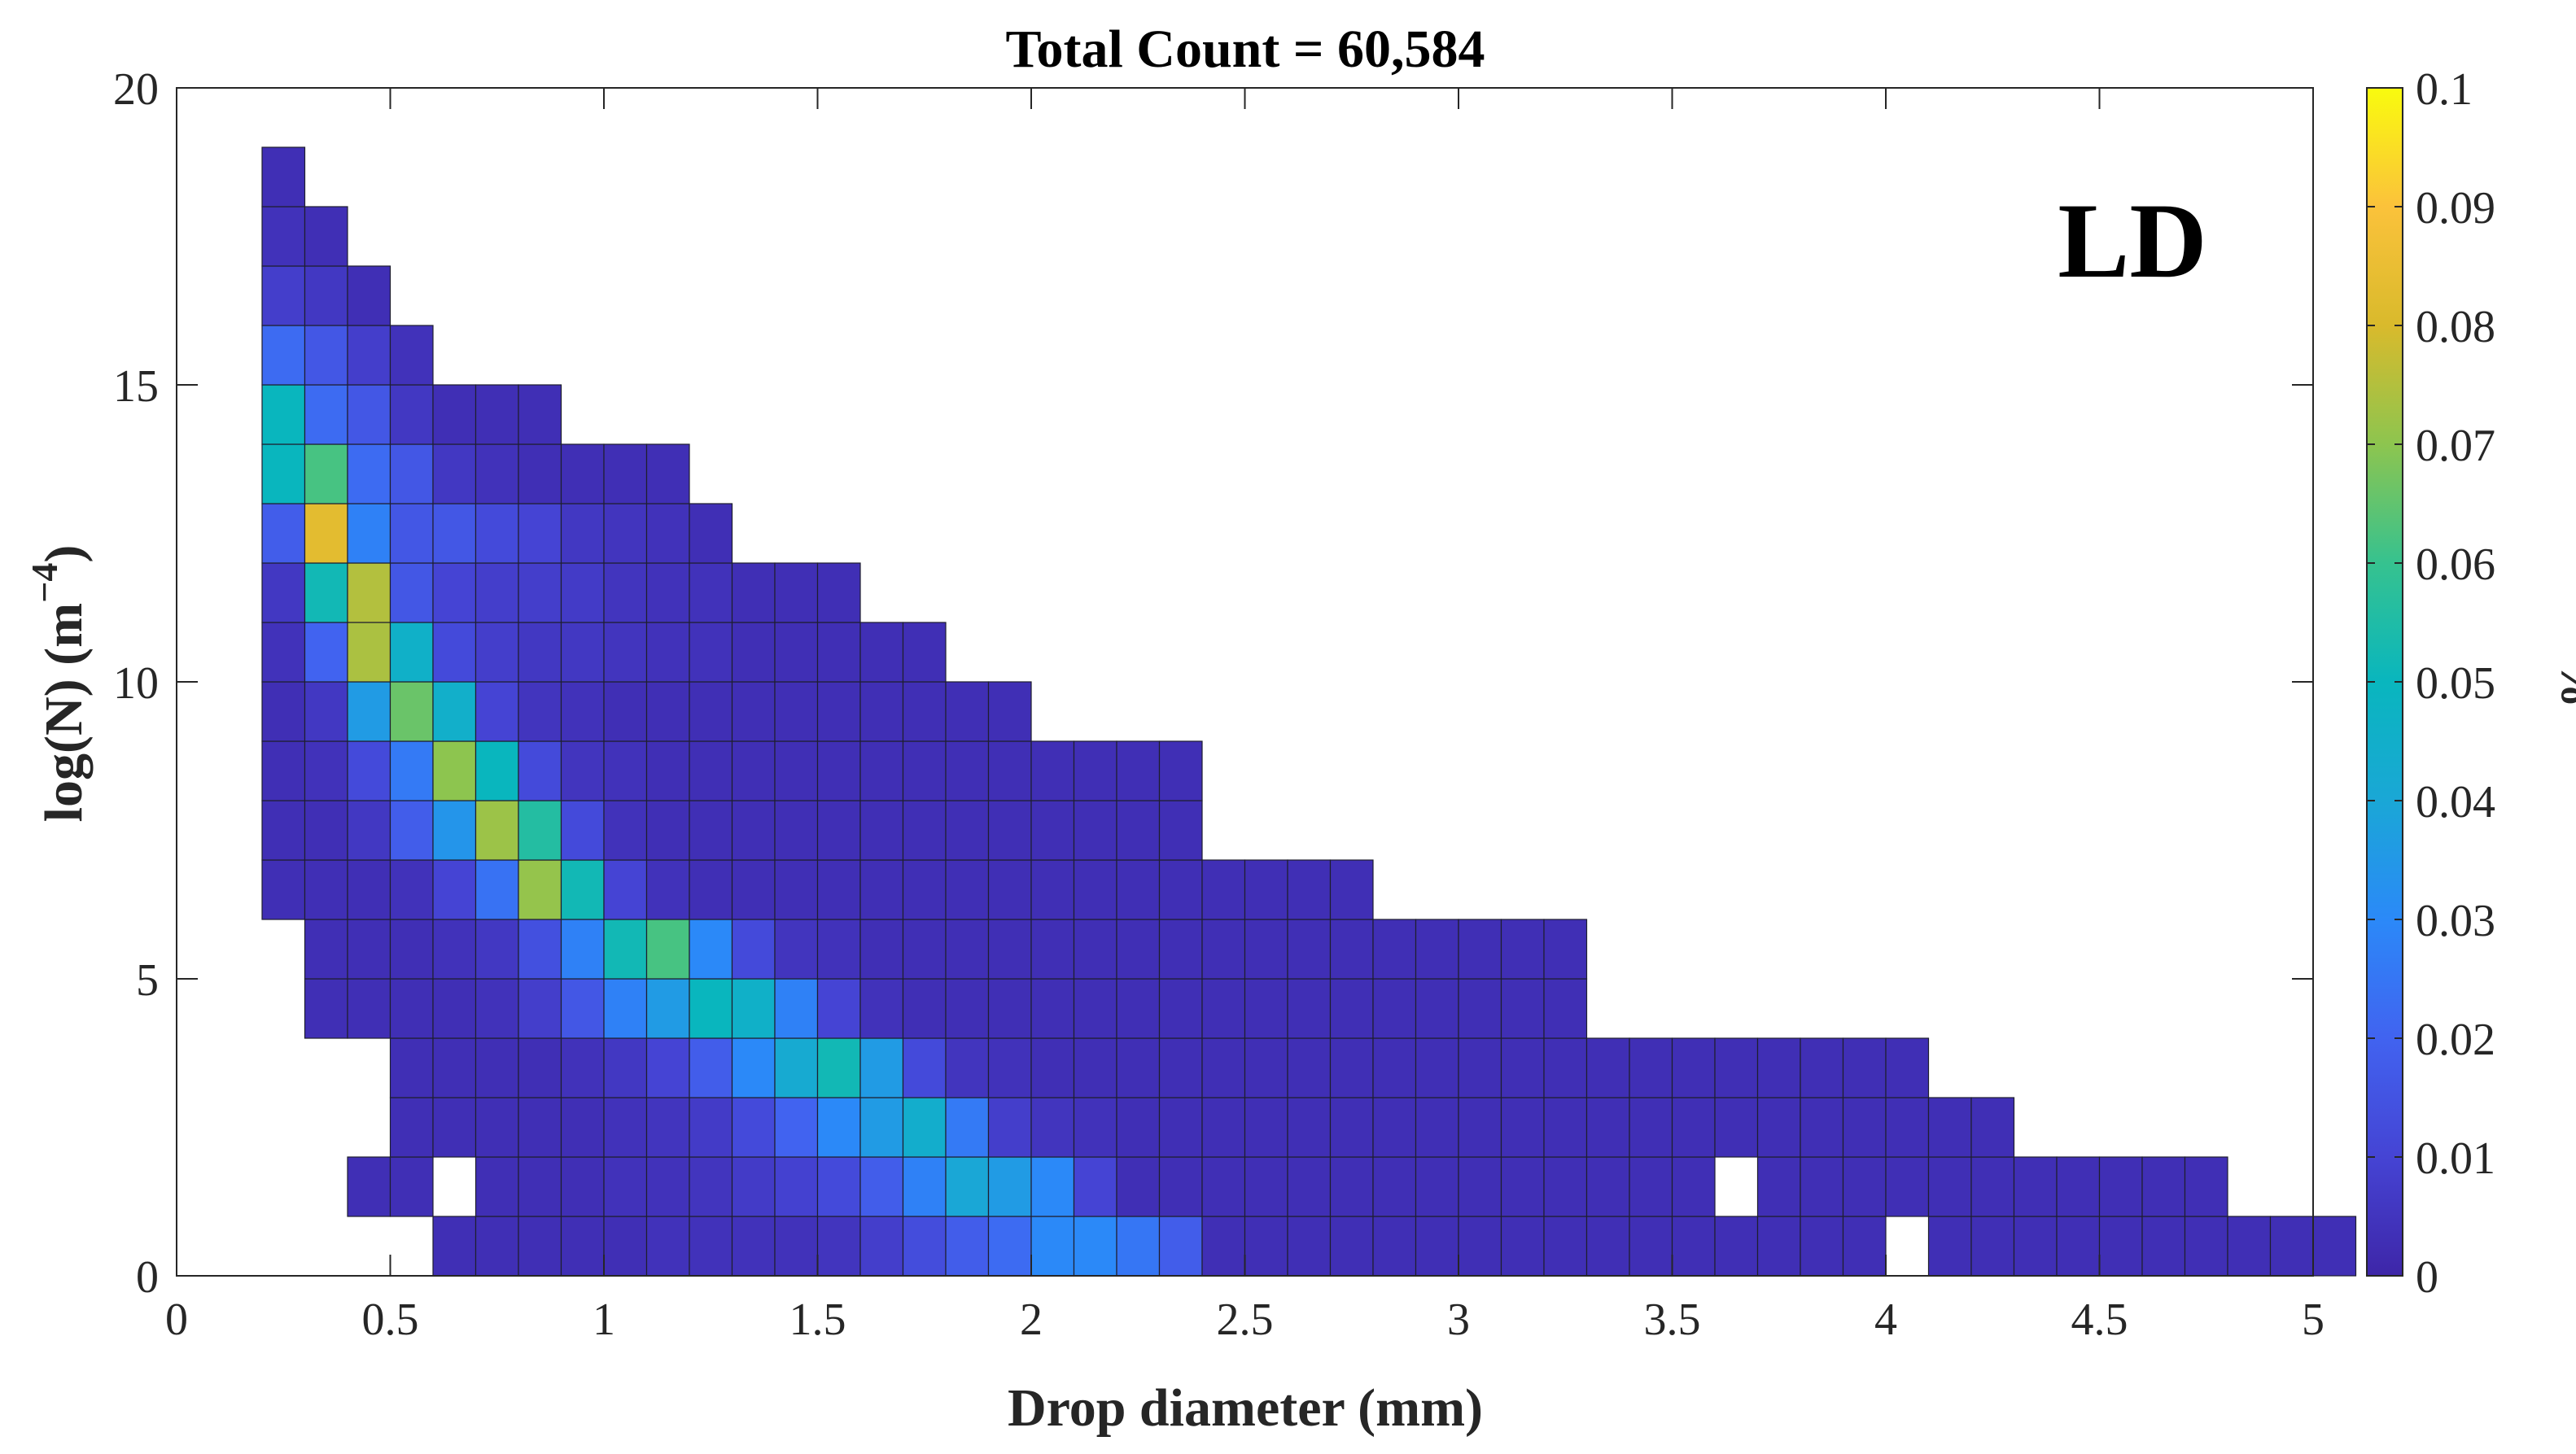  What do you see at coordinates (1245, 1408) in the screenshot?
I see `x-axis-title: Drop diameter (mm)` at bounding box center [1245, 1408].